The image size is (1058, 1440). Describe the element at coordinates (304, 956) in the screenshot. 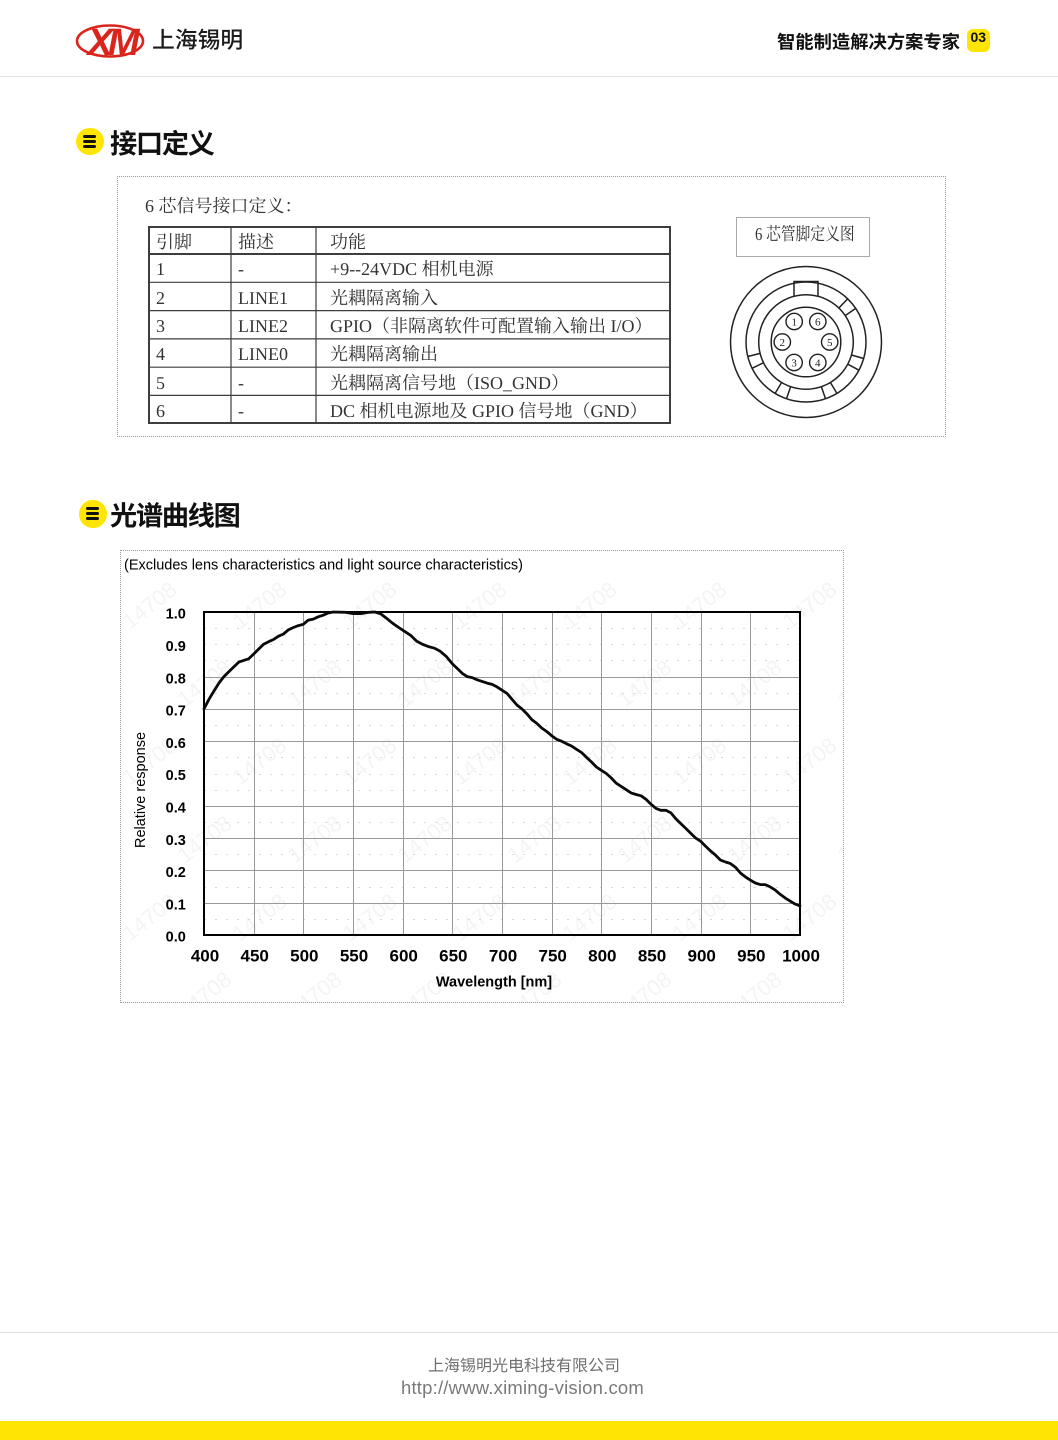

I see `svg-text: 500` at that location.